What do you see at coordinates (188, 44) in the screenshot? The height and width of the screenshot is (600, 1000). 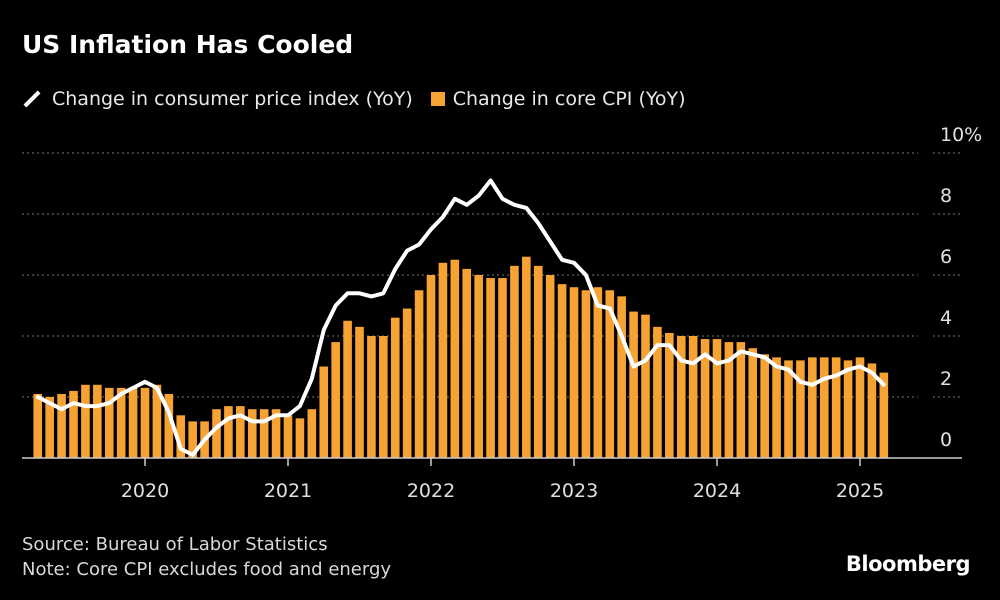 I see `chart-title: US Inflation Has Cooled` at bounding box center [188, 44].